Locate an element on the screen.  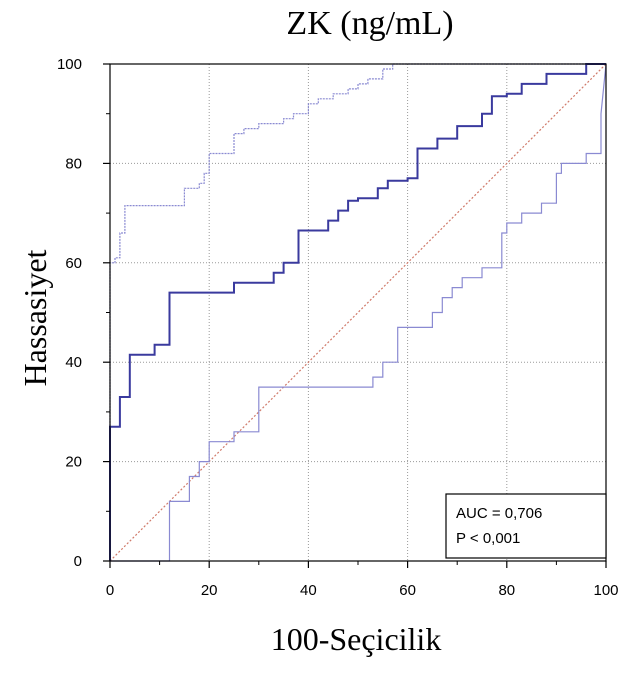
y-axis-label: Hassasiyet is located at coordinates (35, 317).